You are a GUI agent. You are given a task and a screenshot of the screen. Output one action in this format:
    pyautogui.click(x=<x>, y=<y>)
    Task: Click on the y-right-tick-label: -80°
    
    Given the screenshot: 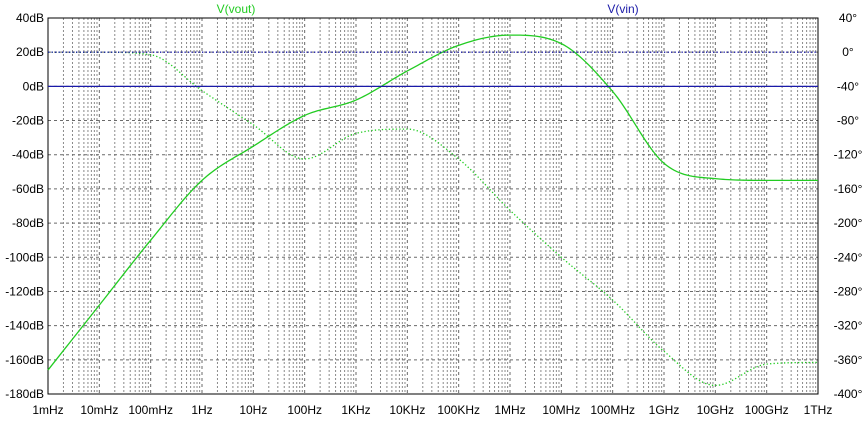 What is the action you would take?
    pyautogui.click(x=848, y=121)
    